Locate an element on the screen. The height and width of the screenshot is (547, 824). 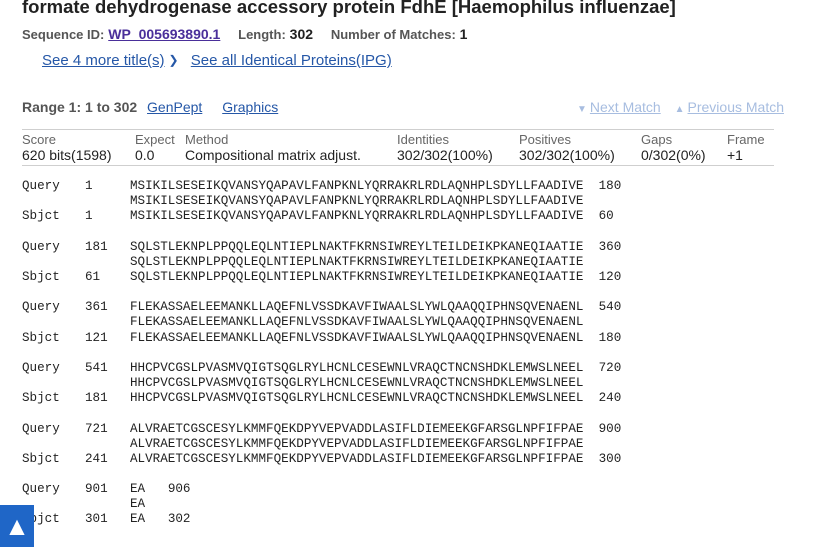
triangle-down-icon: ▼ is located at coordinates (582, 109).